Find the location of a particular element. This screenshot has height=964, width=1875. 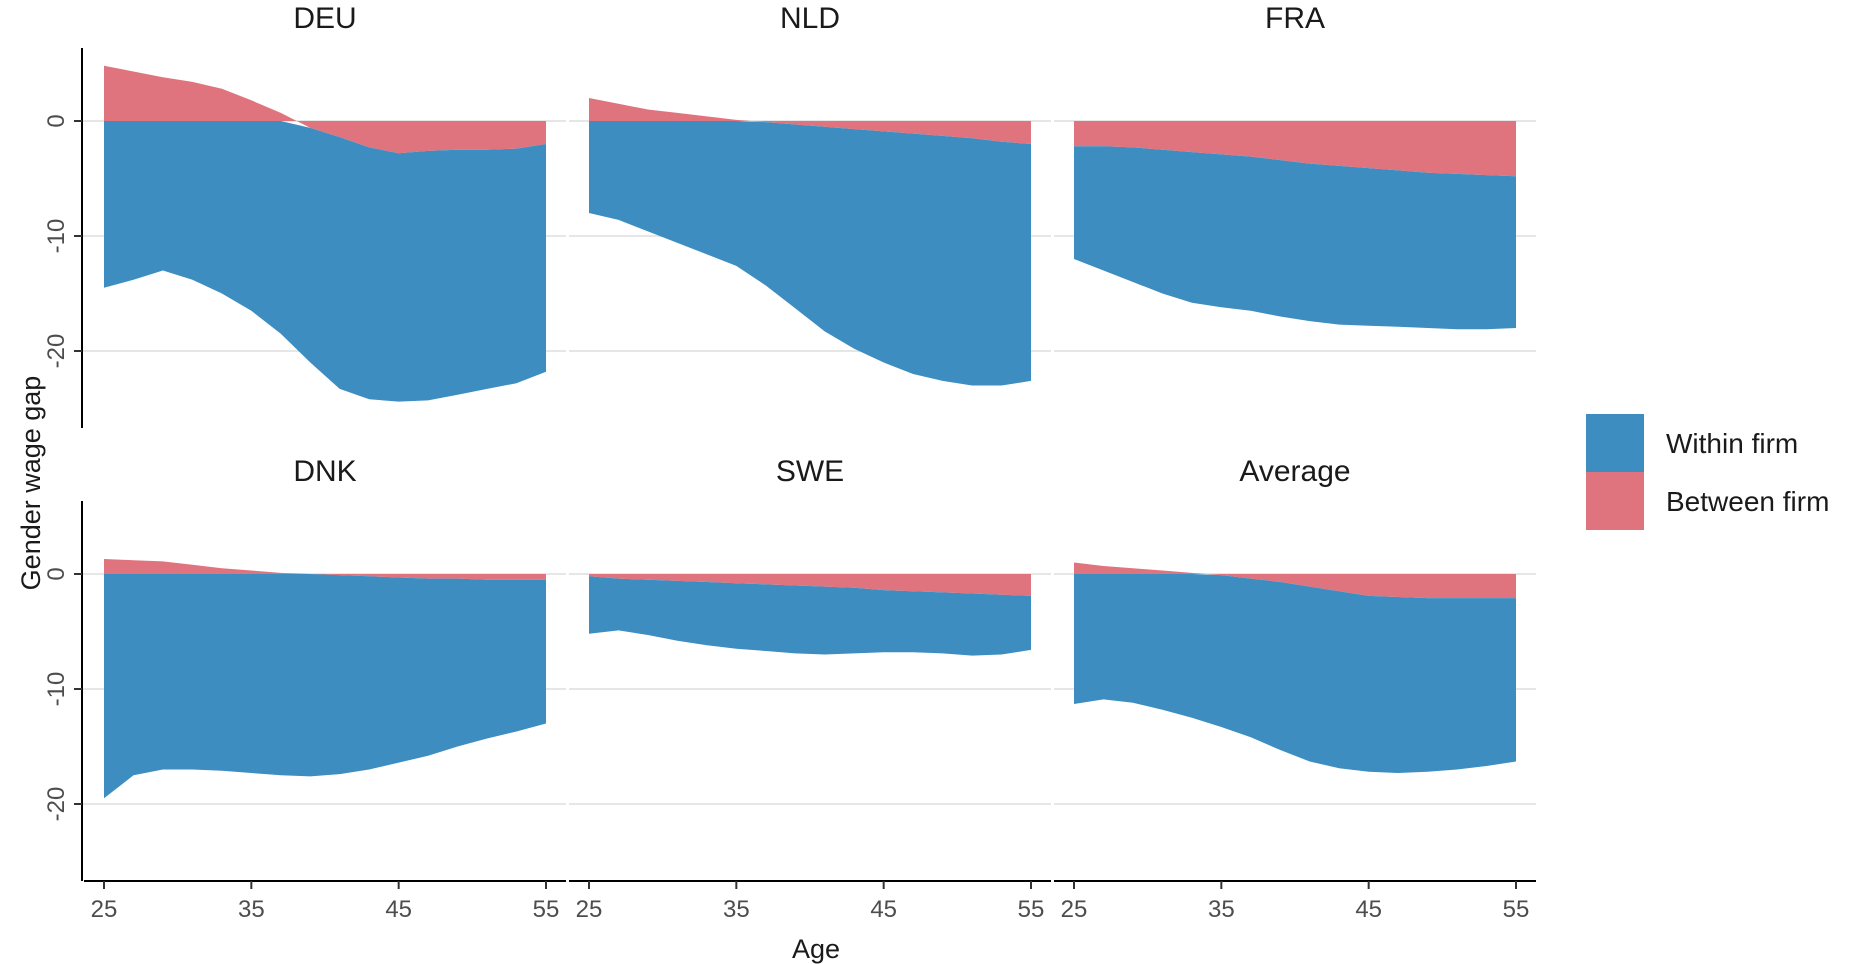

legend-swatch-between-firm is located at coordinates (1615, 501).